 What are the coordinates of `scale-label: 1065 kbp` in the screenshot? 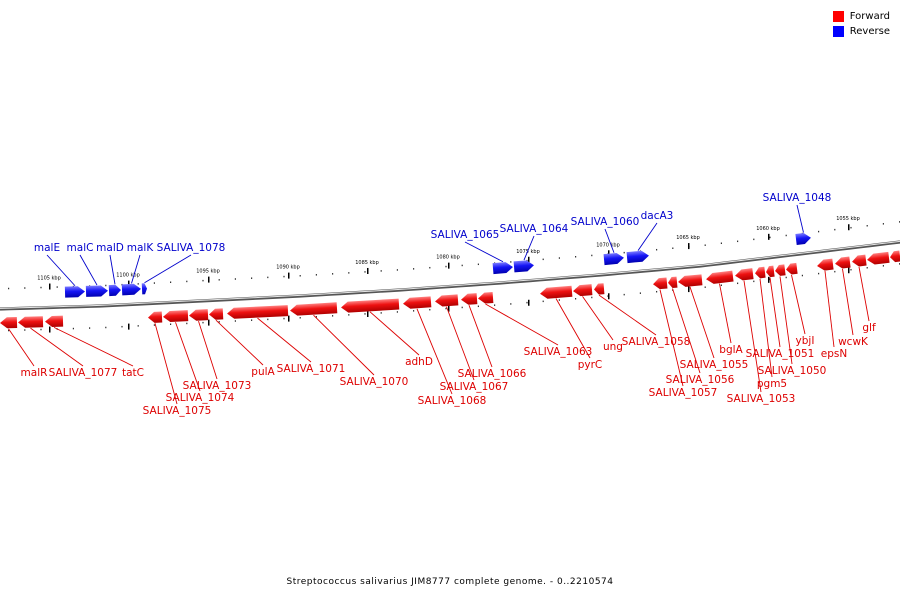 It's located at (688, 238).